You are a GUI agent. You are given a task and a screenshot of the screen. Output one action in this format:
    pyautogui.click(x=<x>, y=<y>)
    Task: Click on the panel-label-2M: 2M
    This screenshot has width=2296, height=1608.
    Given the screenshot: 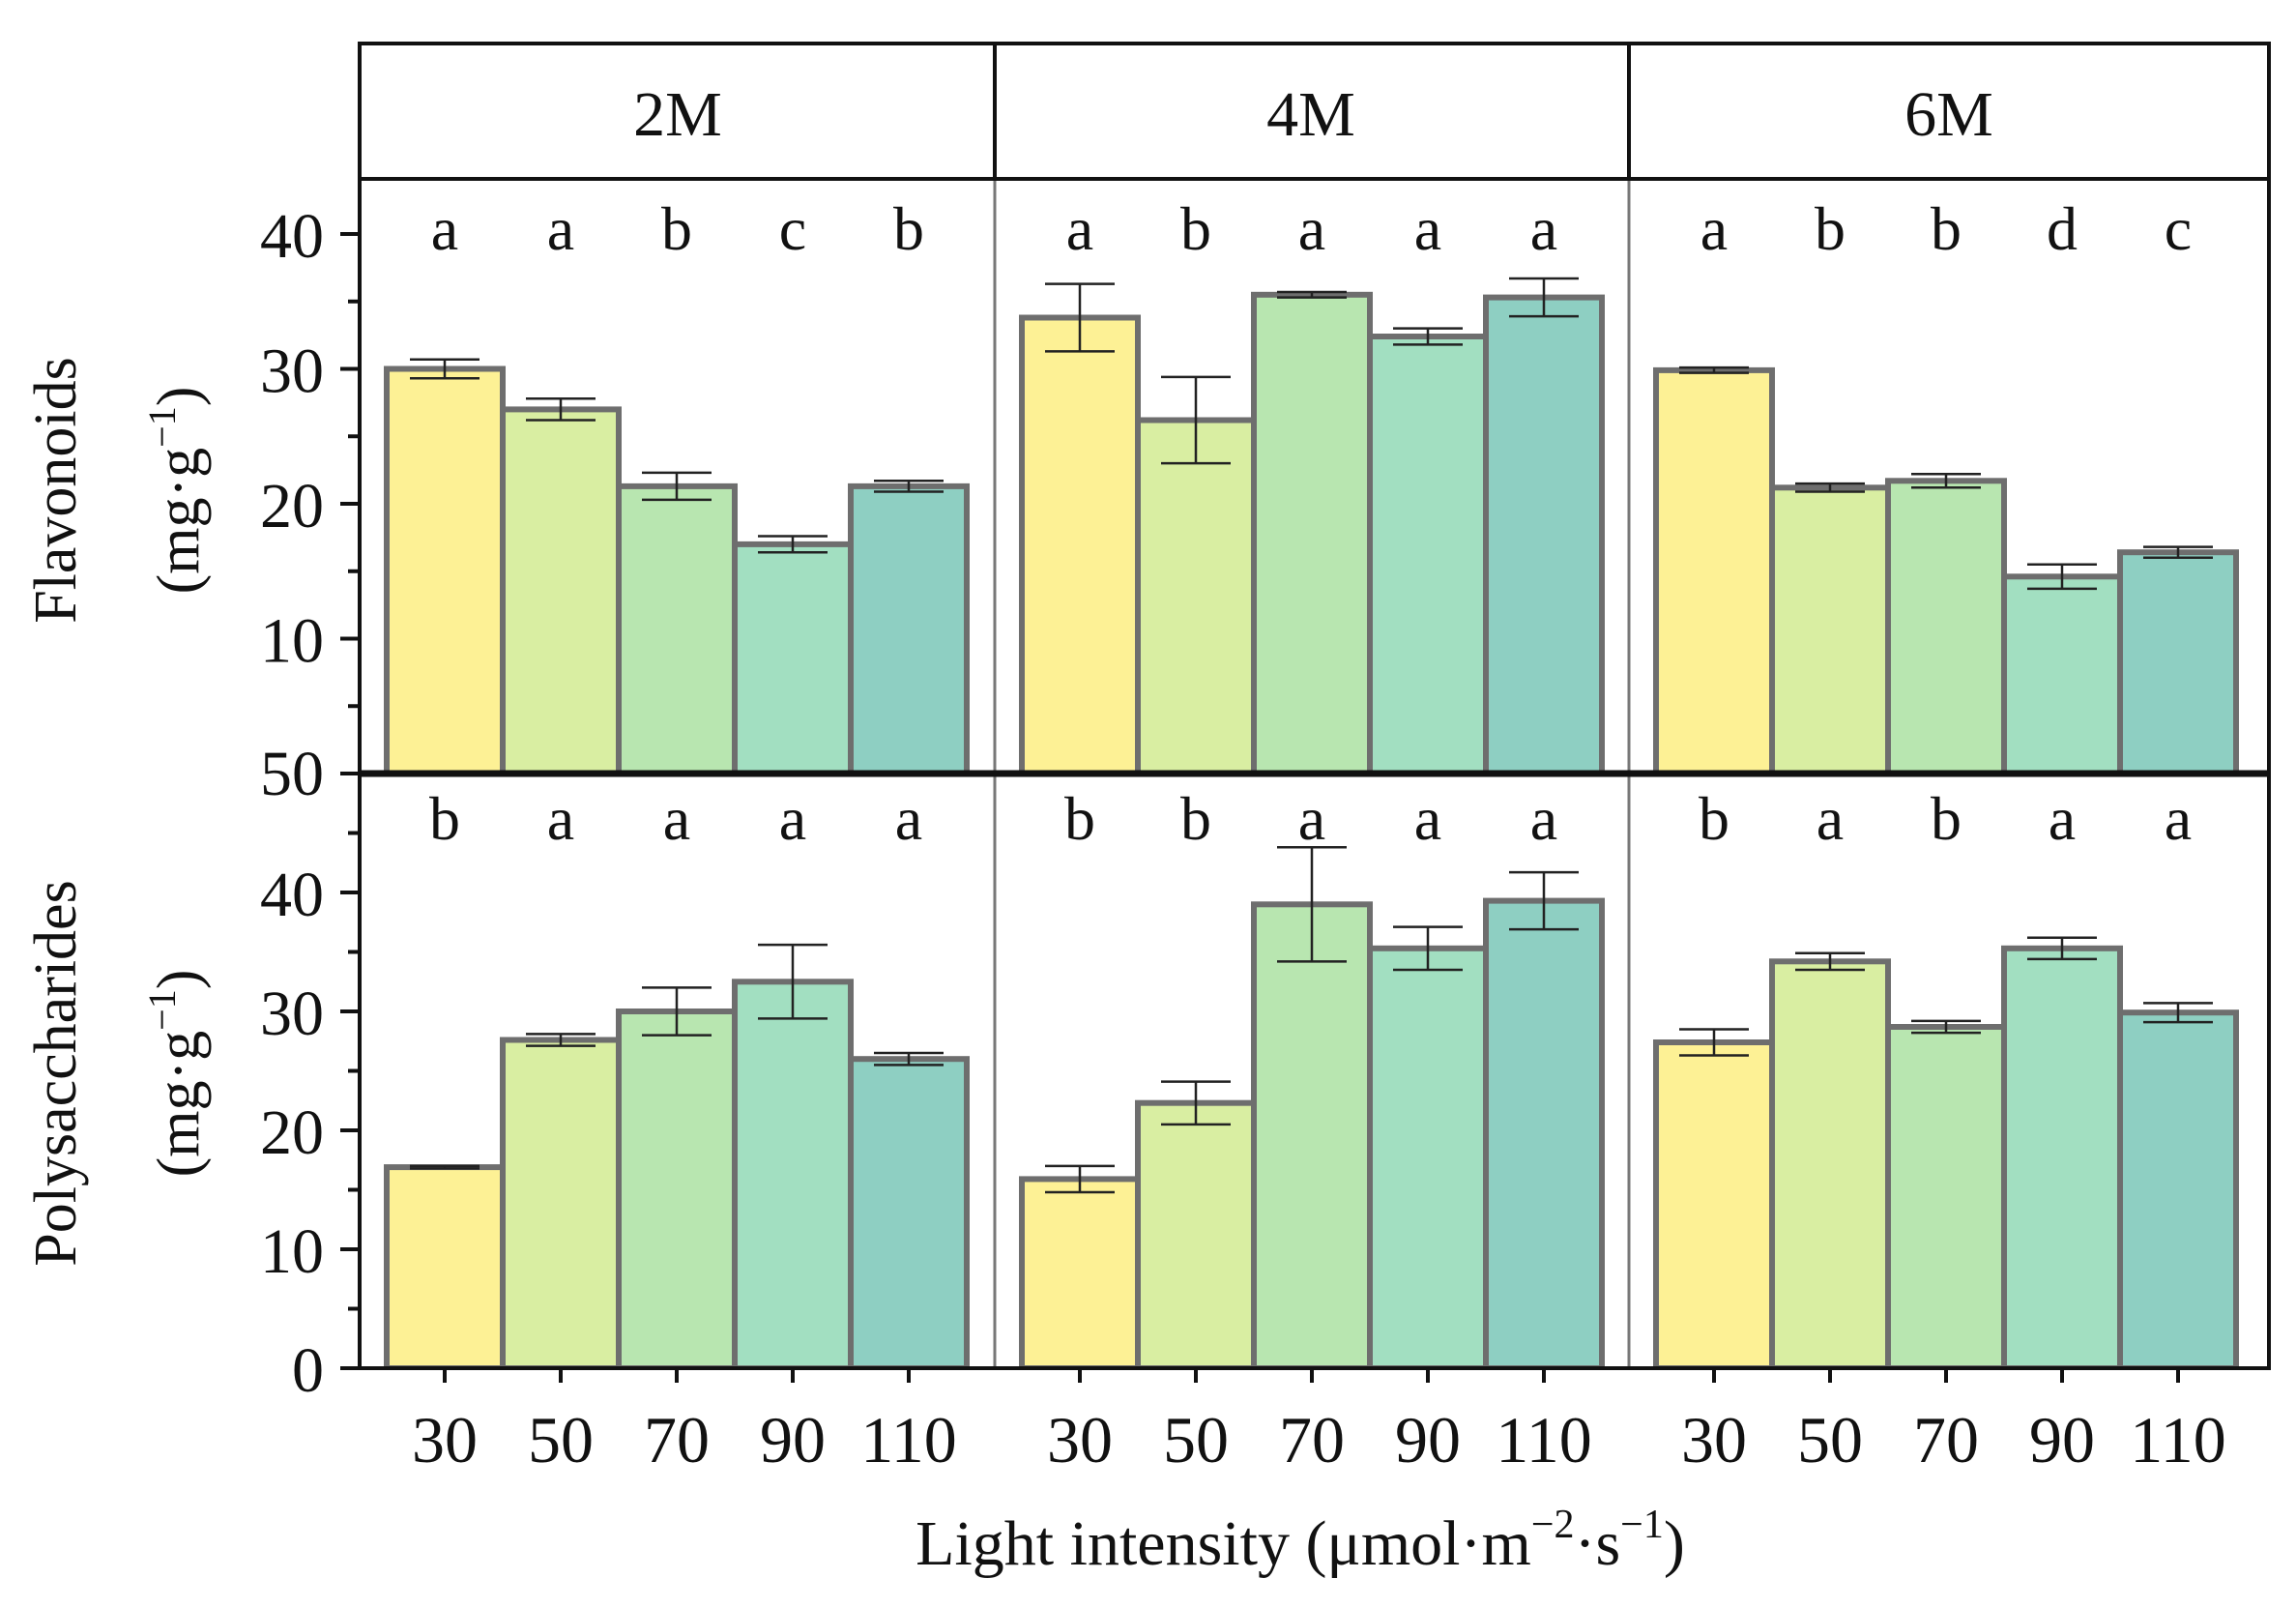 What is the action you would take?
    pyautogui.click(x=677, y=114)
    